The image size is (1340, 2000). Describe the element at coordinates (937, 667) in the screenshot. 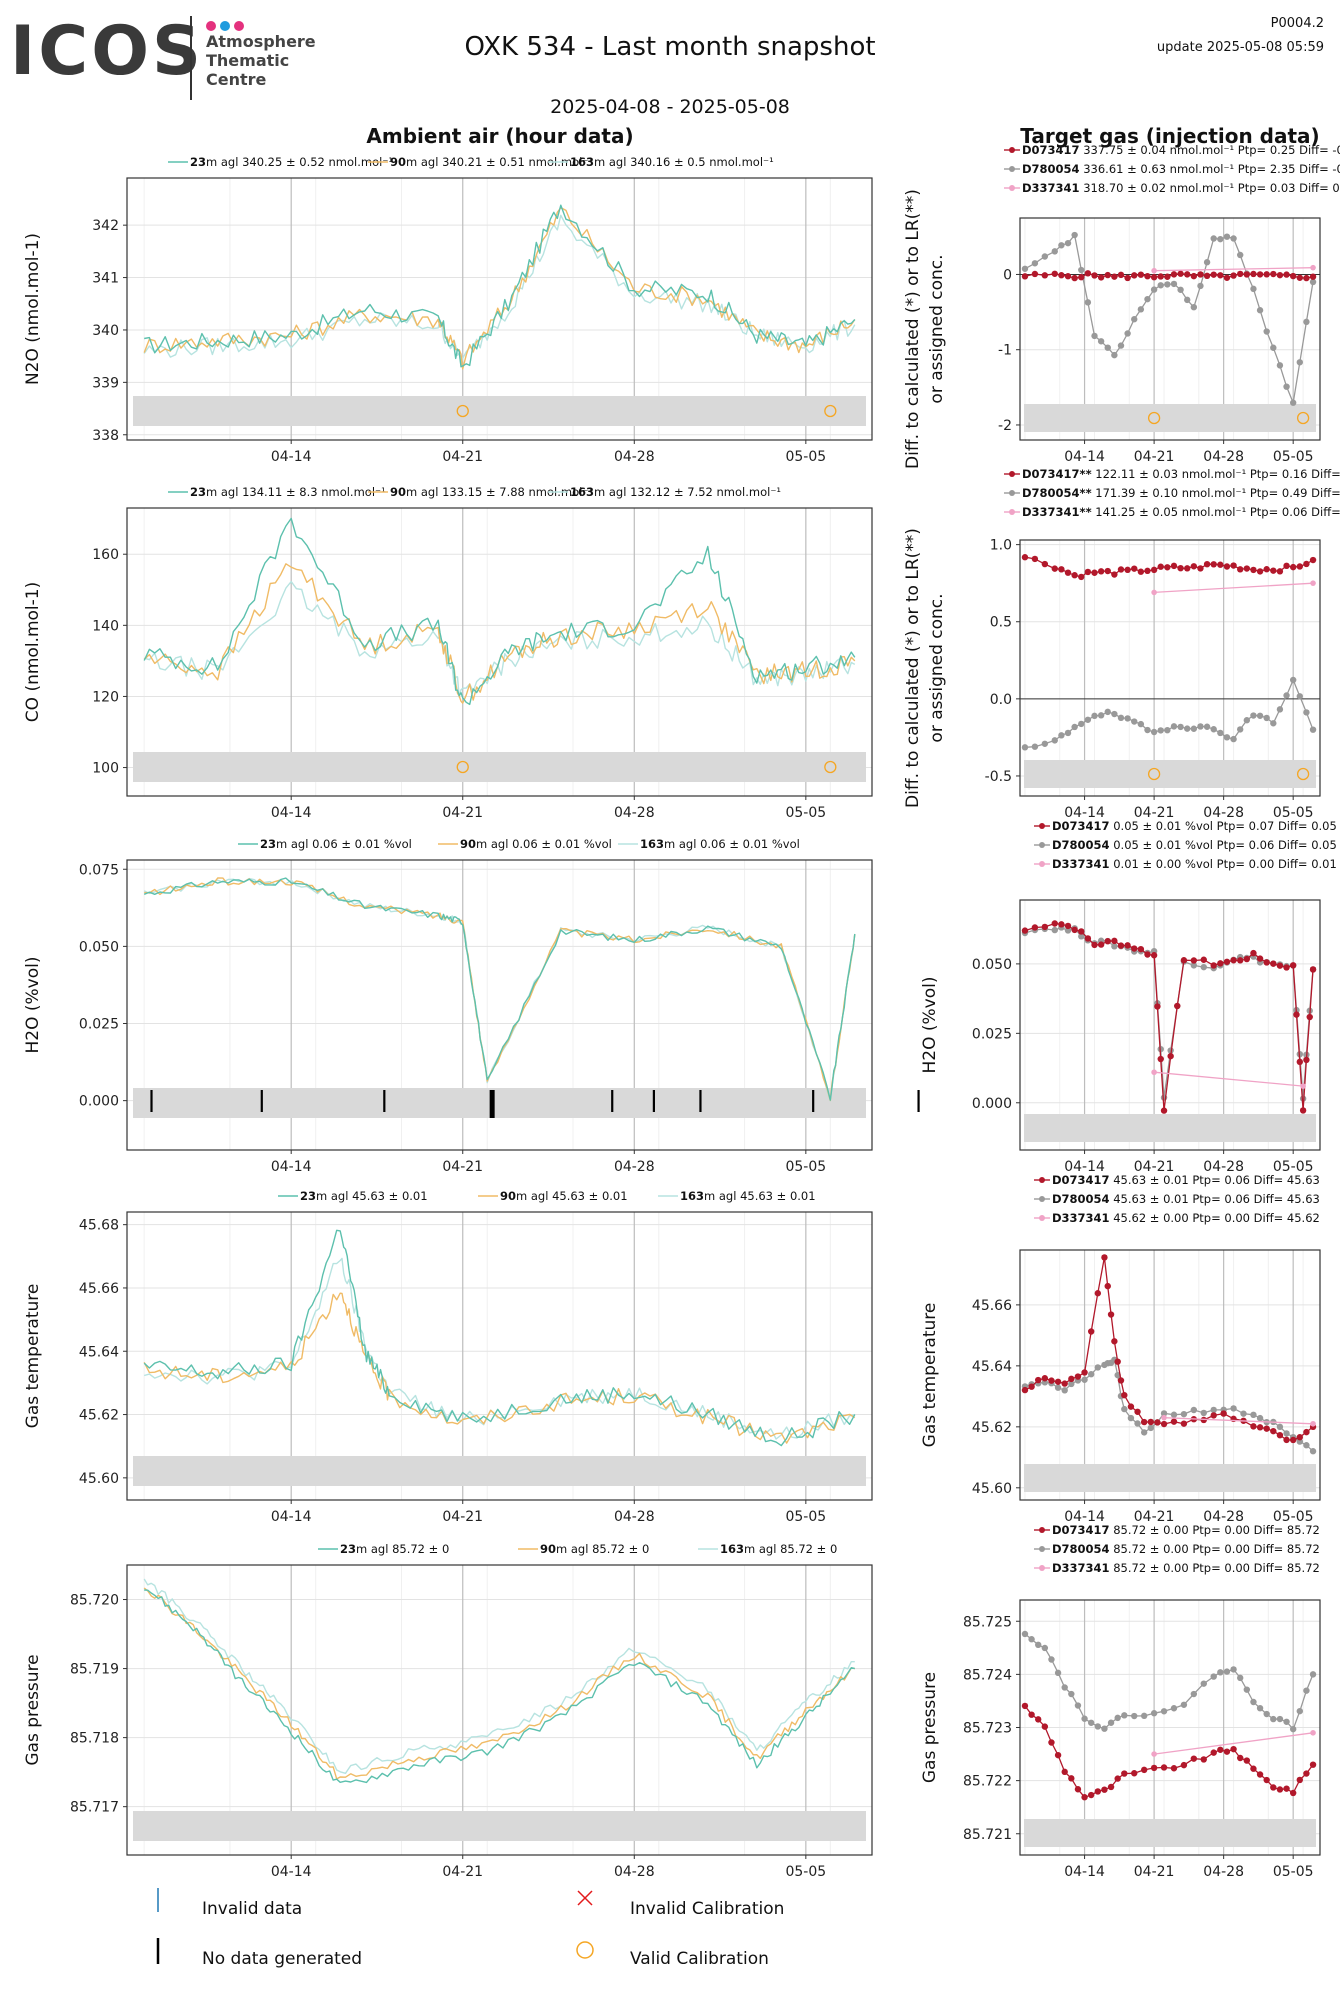

I see `right-1-ylabel-line2: or assigned conc.` at that location.